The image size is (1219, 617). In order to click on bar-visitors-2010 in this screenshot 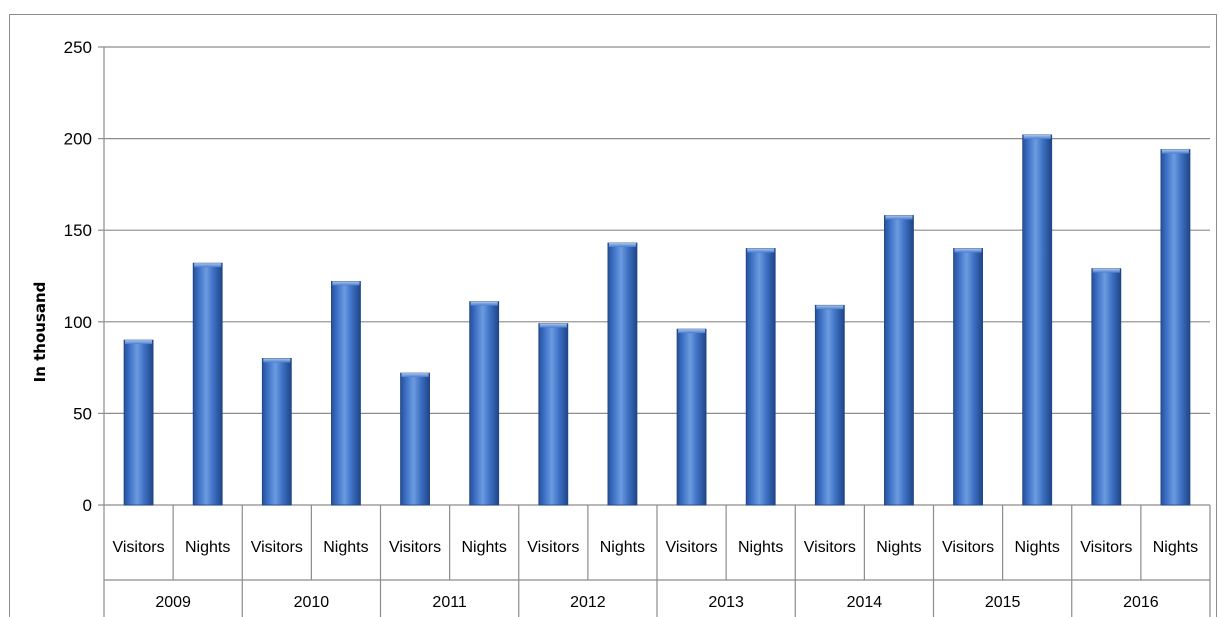, I will do `click(276, 432)`.